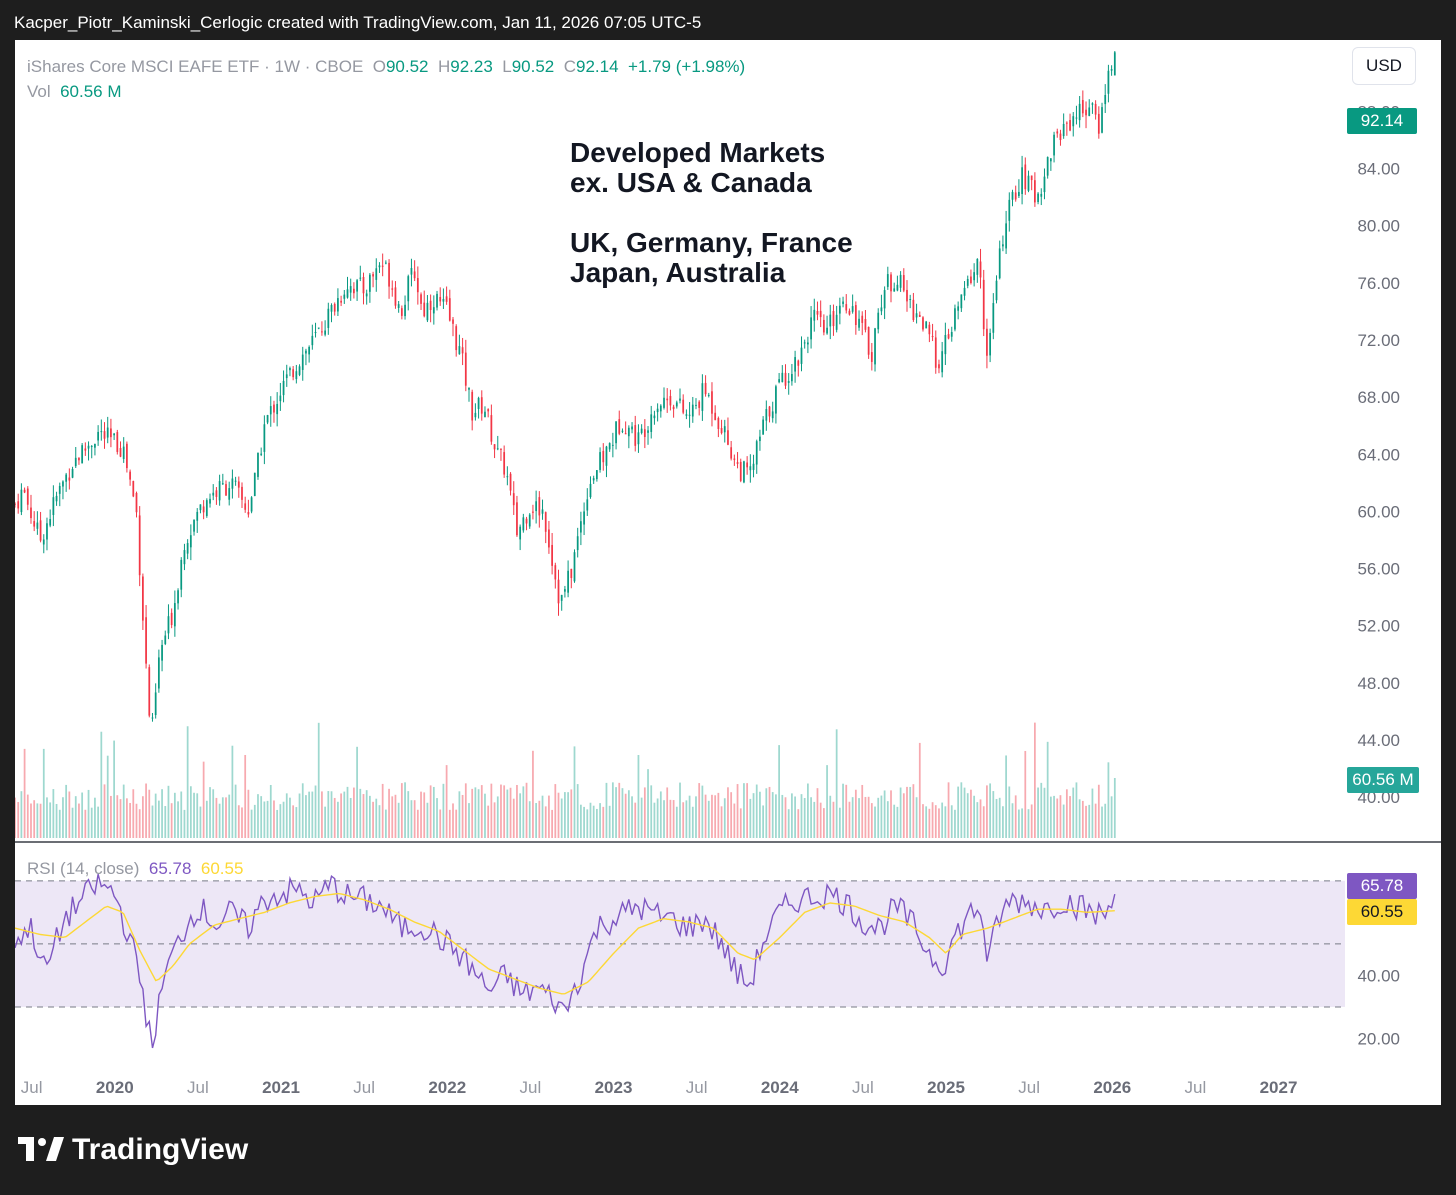  What do you see at coordinates (83, 868) in the screenshot?
I see `rsi-title: RSI (14, close)` at bounding box center [83, 868].